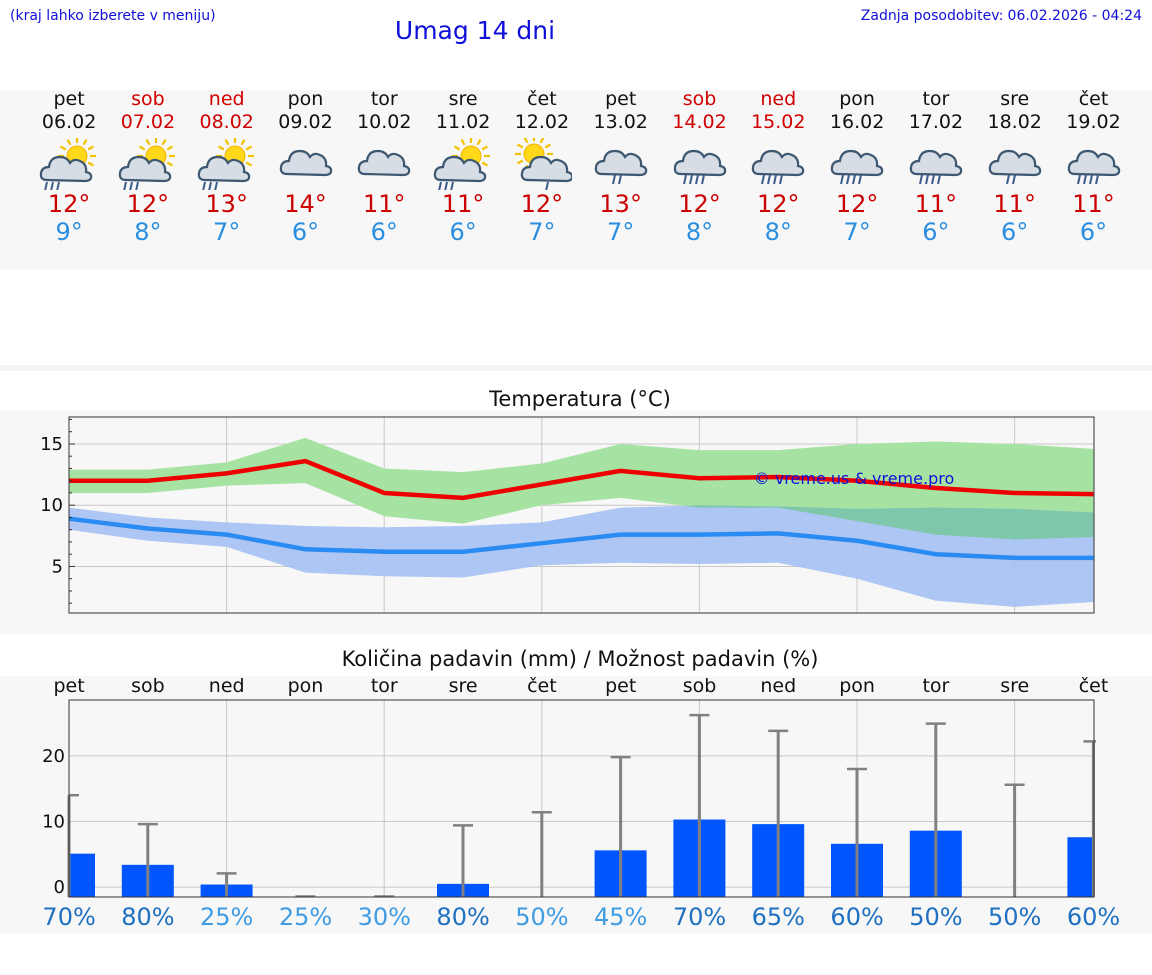 Image resolution: width=1152 pixels, height=975 pixels. What do you see at coordinates (621, 917) in the screenshot?
I see `precip-chance-label: 45%` at bounding box center [621, 917].